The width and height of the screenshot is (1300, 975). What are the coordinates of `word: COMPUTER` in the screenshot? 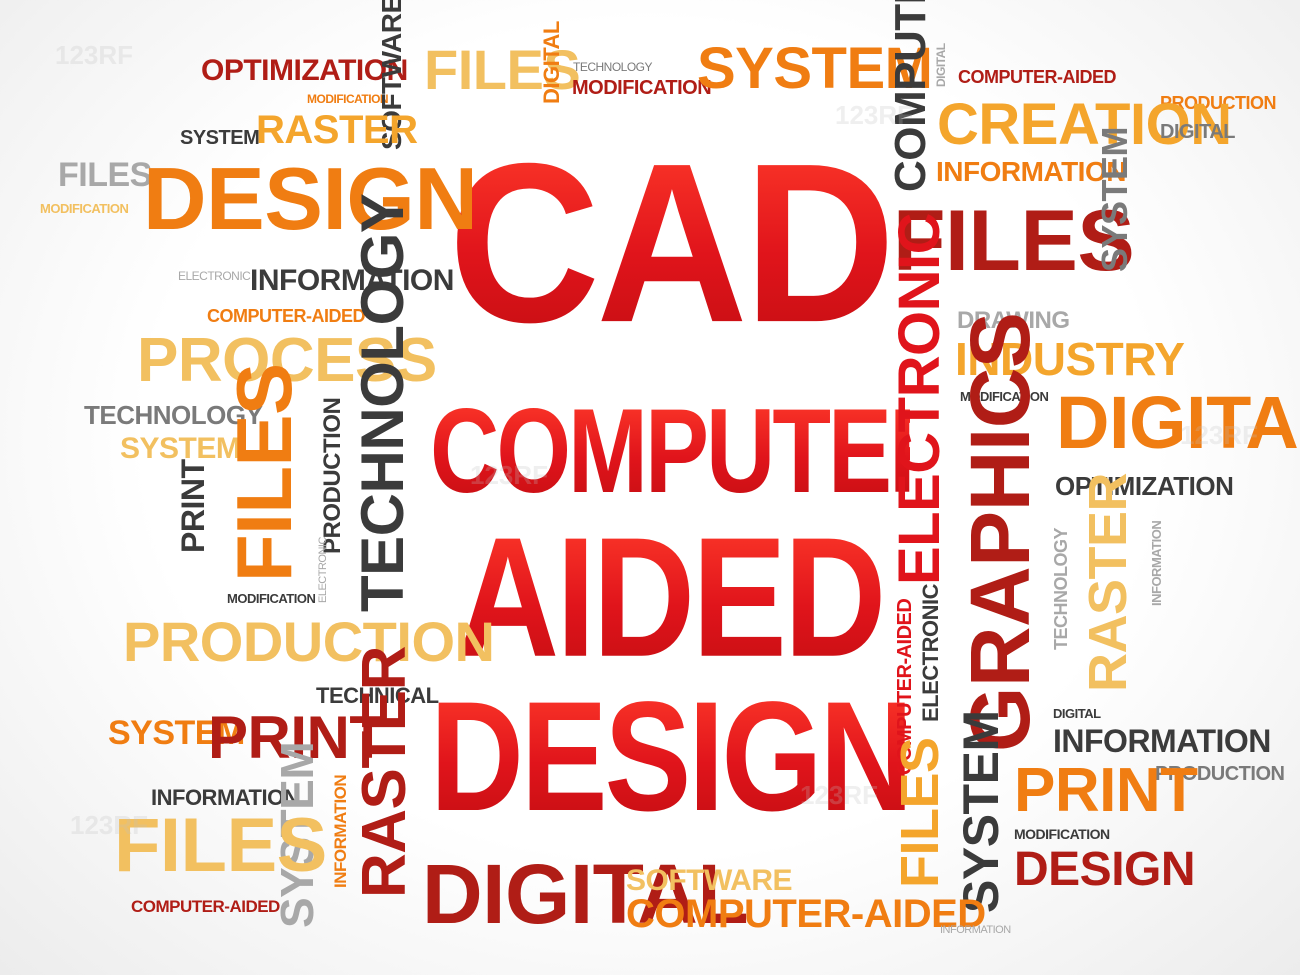 It's located at (910, 96).